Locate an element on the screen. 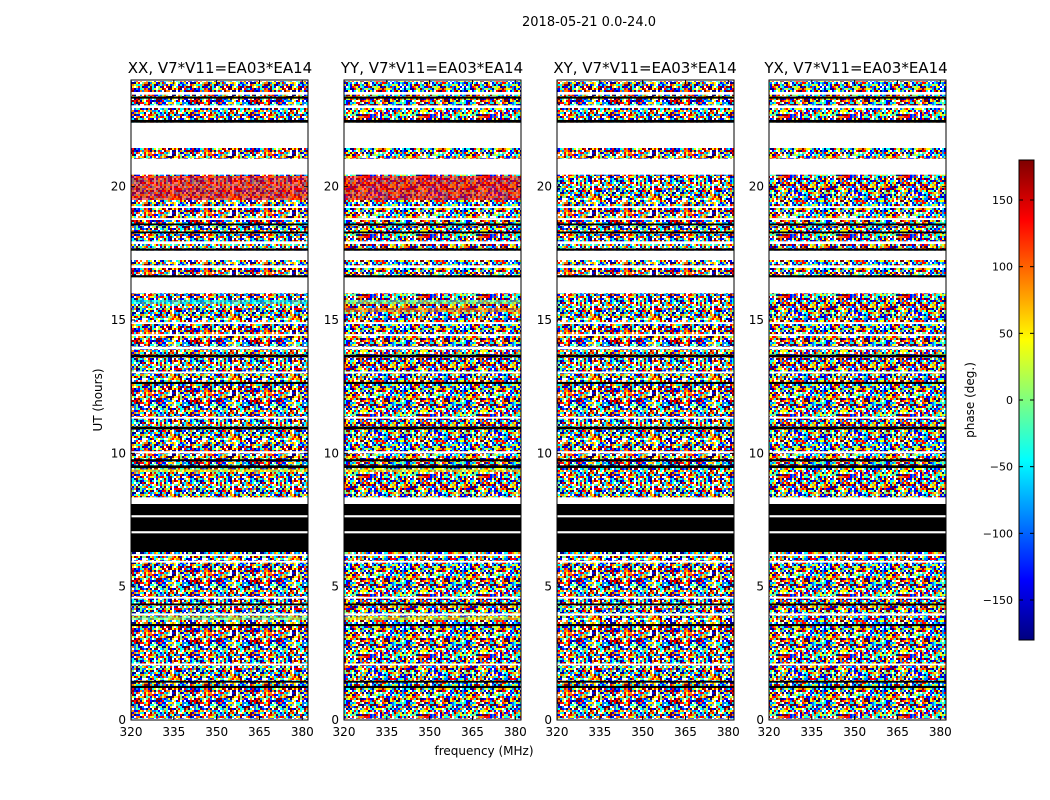  colorbar-tick-label: 50 is located at coordinates (1006, 333).